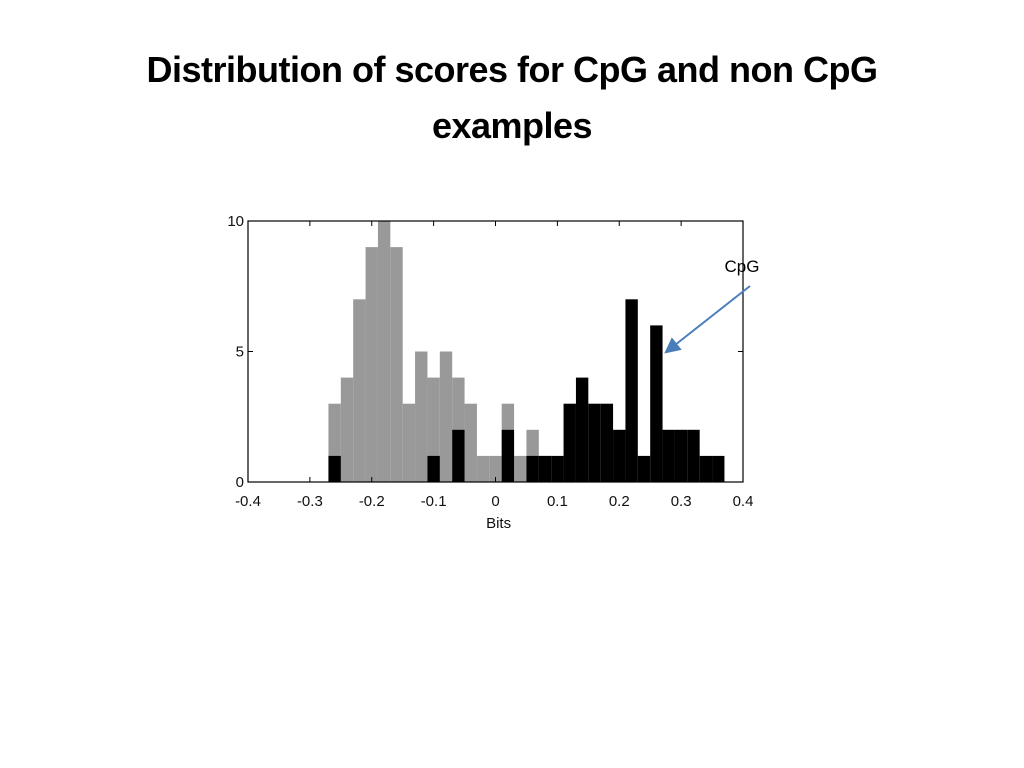  I want to click on x-tick-label-8: 0.4, so click(743, 501).